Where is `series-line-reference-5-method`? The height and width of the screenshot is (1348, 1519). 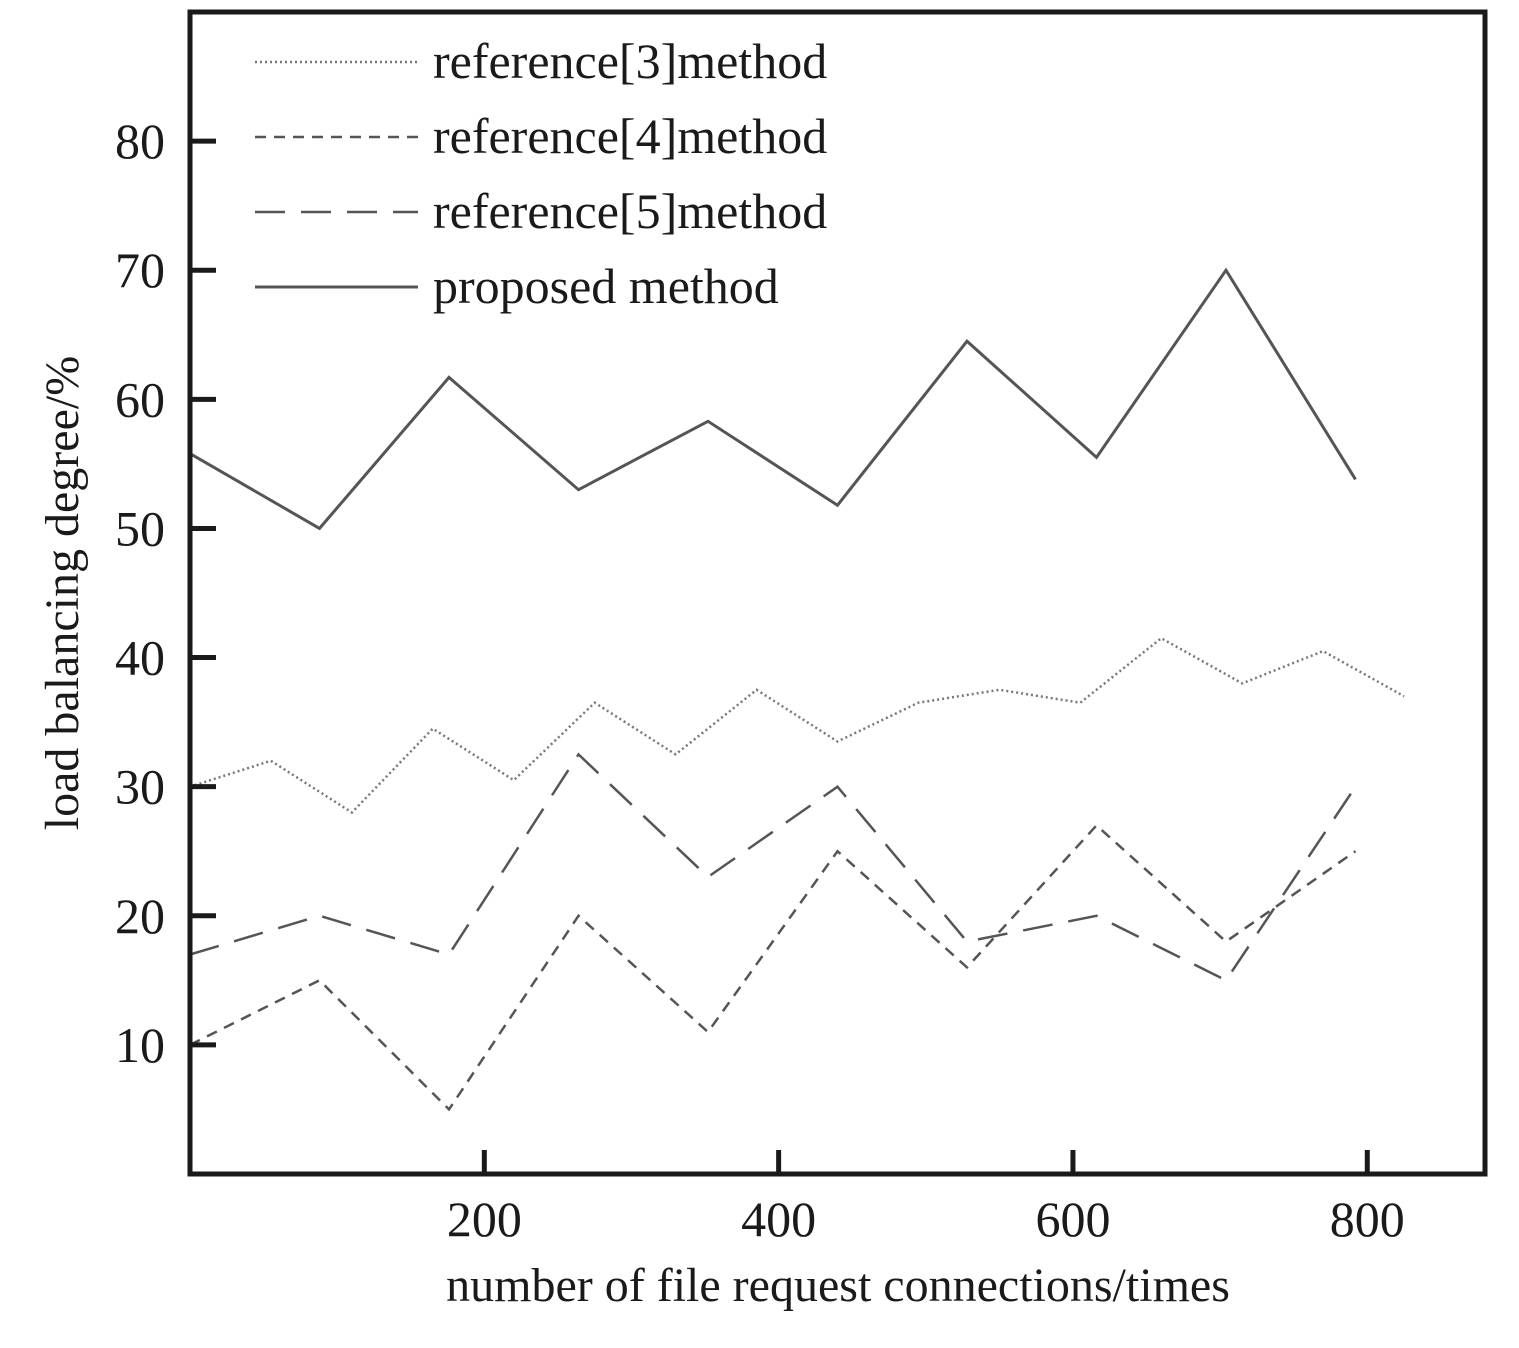
series-line-reference-5-method is located at coordinates (773, 867).